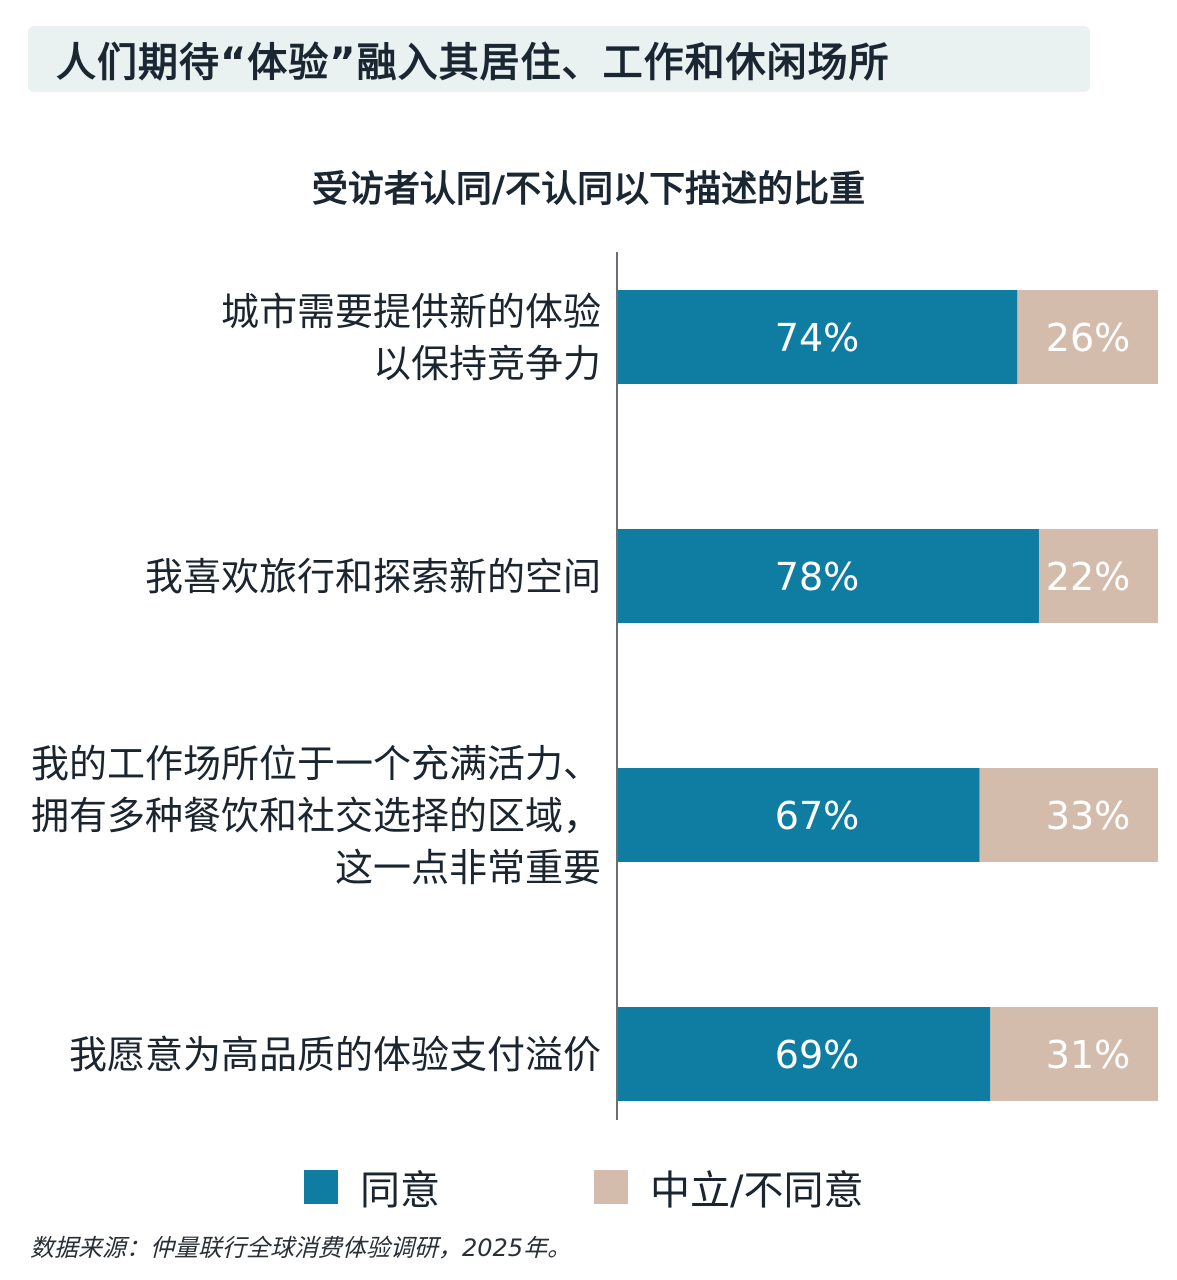 This screenshot has height=1280, width=1177. I want to click on chart-title: 受访者认同/不认同以下描述的比重, so click(588, 189).